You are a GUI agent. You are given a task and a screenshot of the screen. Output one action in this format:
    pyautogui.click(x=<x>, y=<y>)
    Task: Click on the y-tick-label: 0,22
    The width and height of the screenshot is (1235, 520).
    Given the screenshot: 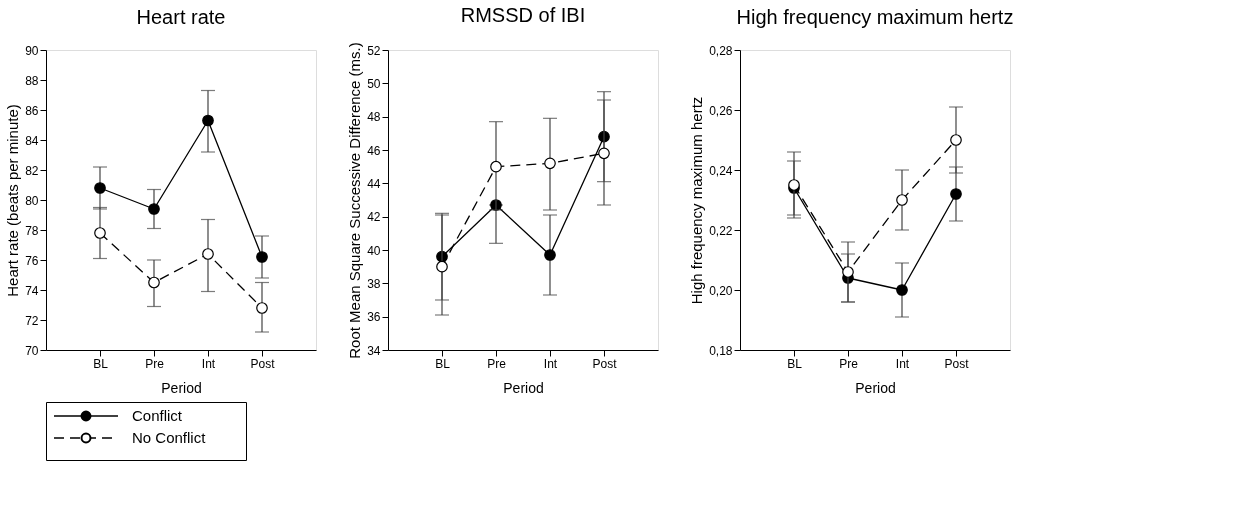 What is the action you would take?
    pyautogui.click(x=721, y=230)
    